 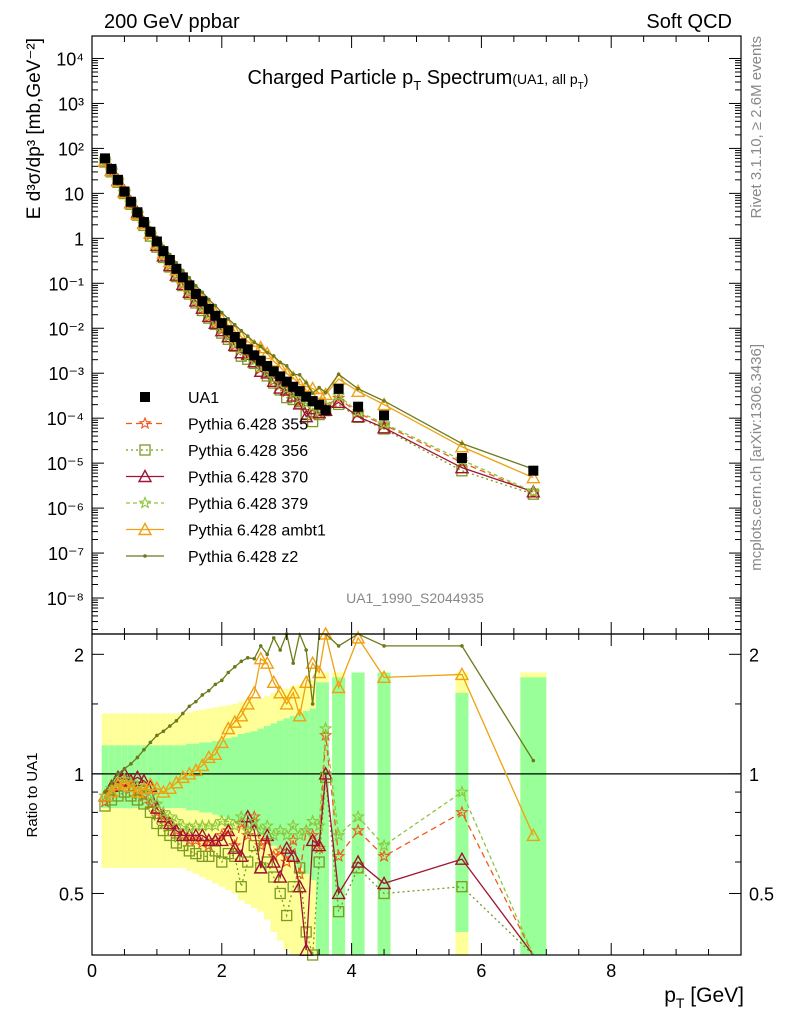 I want to click on x-axis-label: pT [GeV], so click(x=704, y=997).